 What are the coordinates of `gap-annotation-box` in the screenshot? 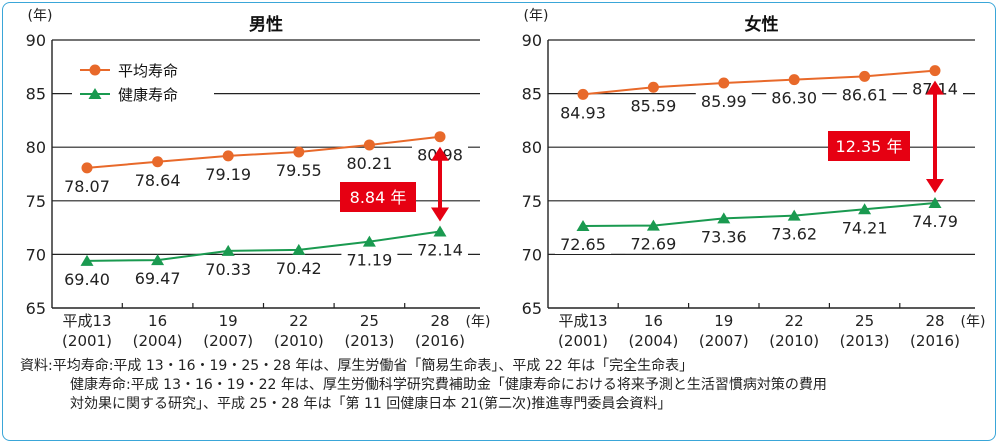 It's located at (378, 197).